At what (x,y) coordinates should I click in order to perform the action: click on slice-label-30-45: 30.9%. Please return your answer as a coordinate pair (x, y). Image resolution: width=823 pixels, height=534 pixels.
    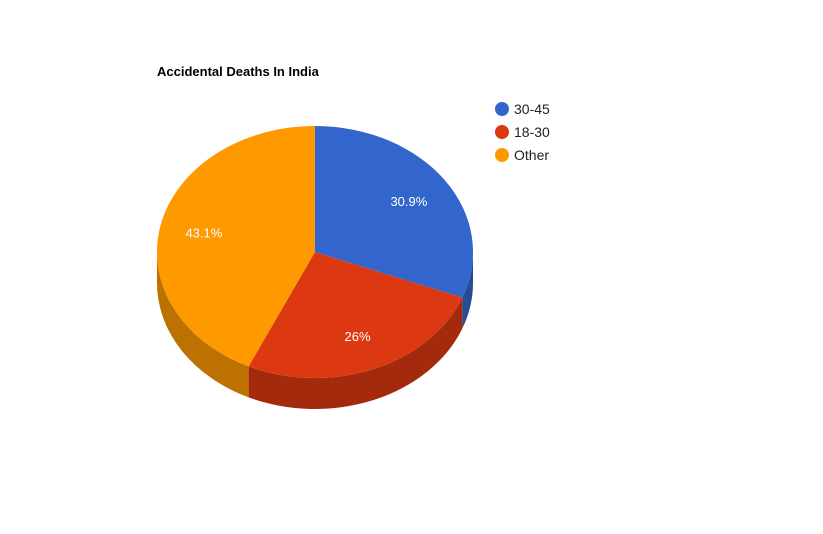
    Looking at the image, I should click on (408, 201).